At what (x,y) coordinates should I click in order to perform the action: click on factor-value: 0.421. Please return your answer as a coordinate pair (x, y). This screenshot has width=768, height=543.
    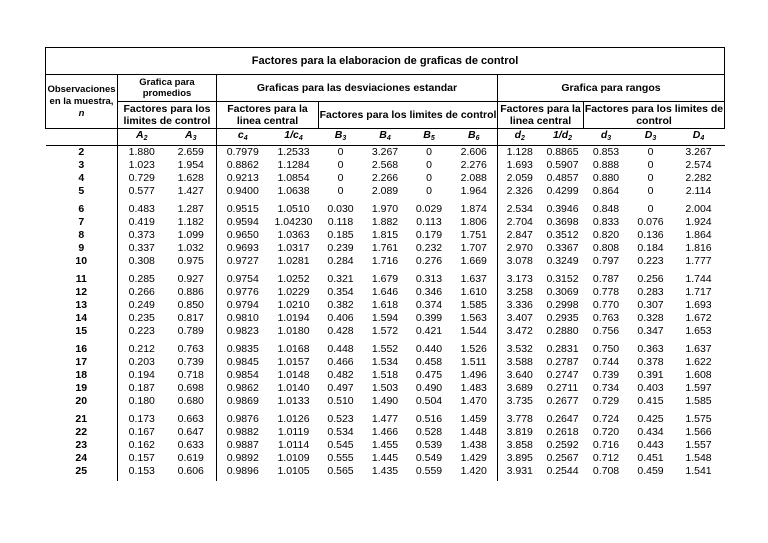
    Looking at the image, I should click on (429, 331).